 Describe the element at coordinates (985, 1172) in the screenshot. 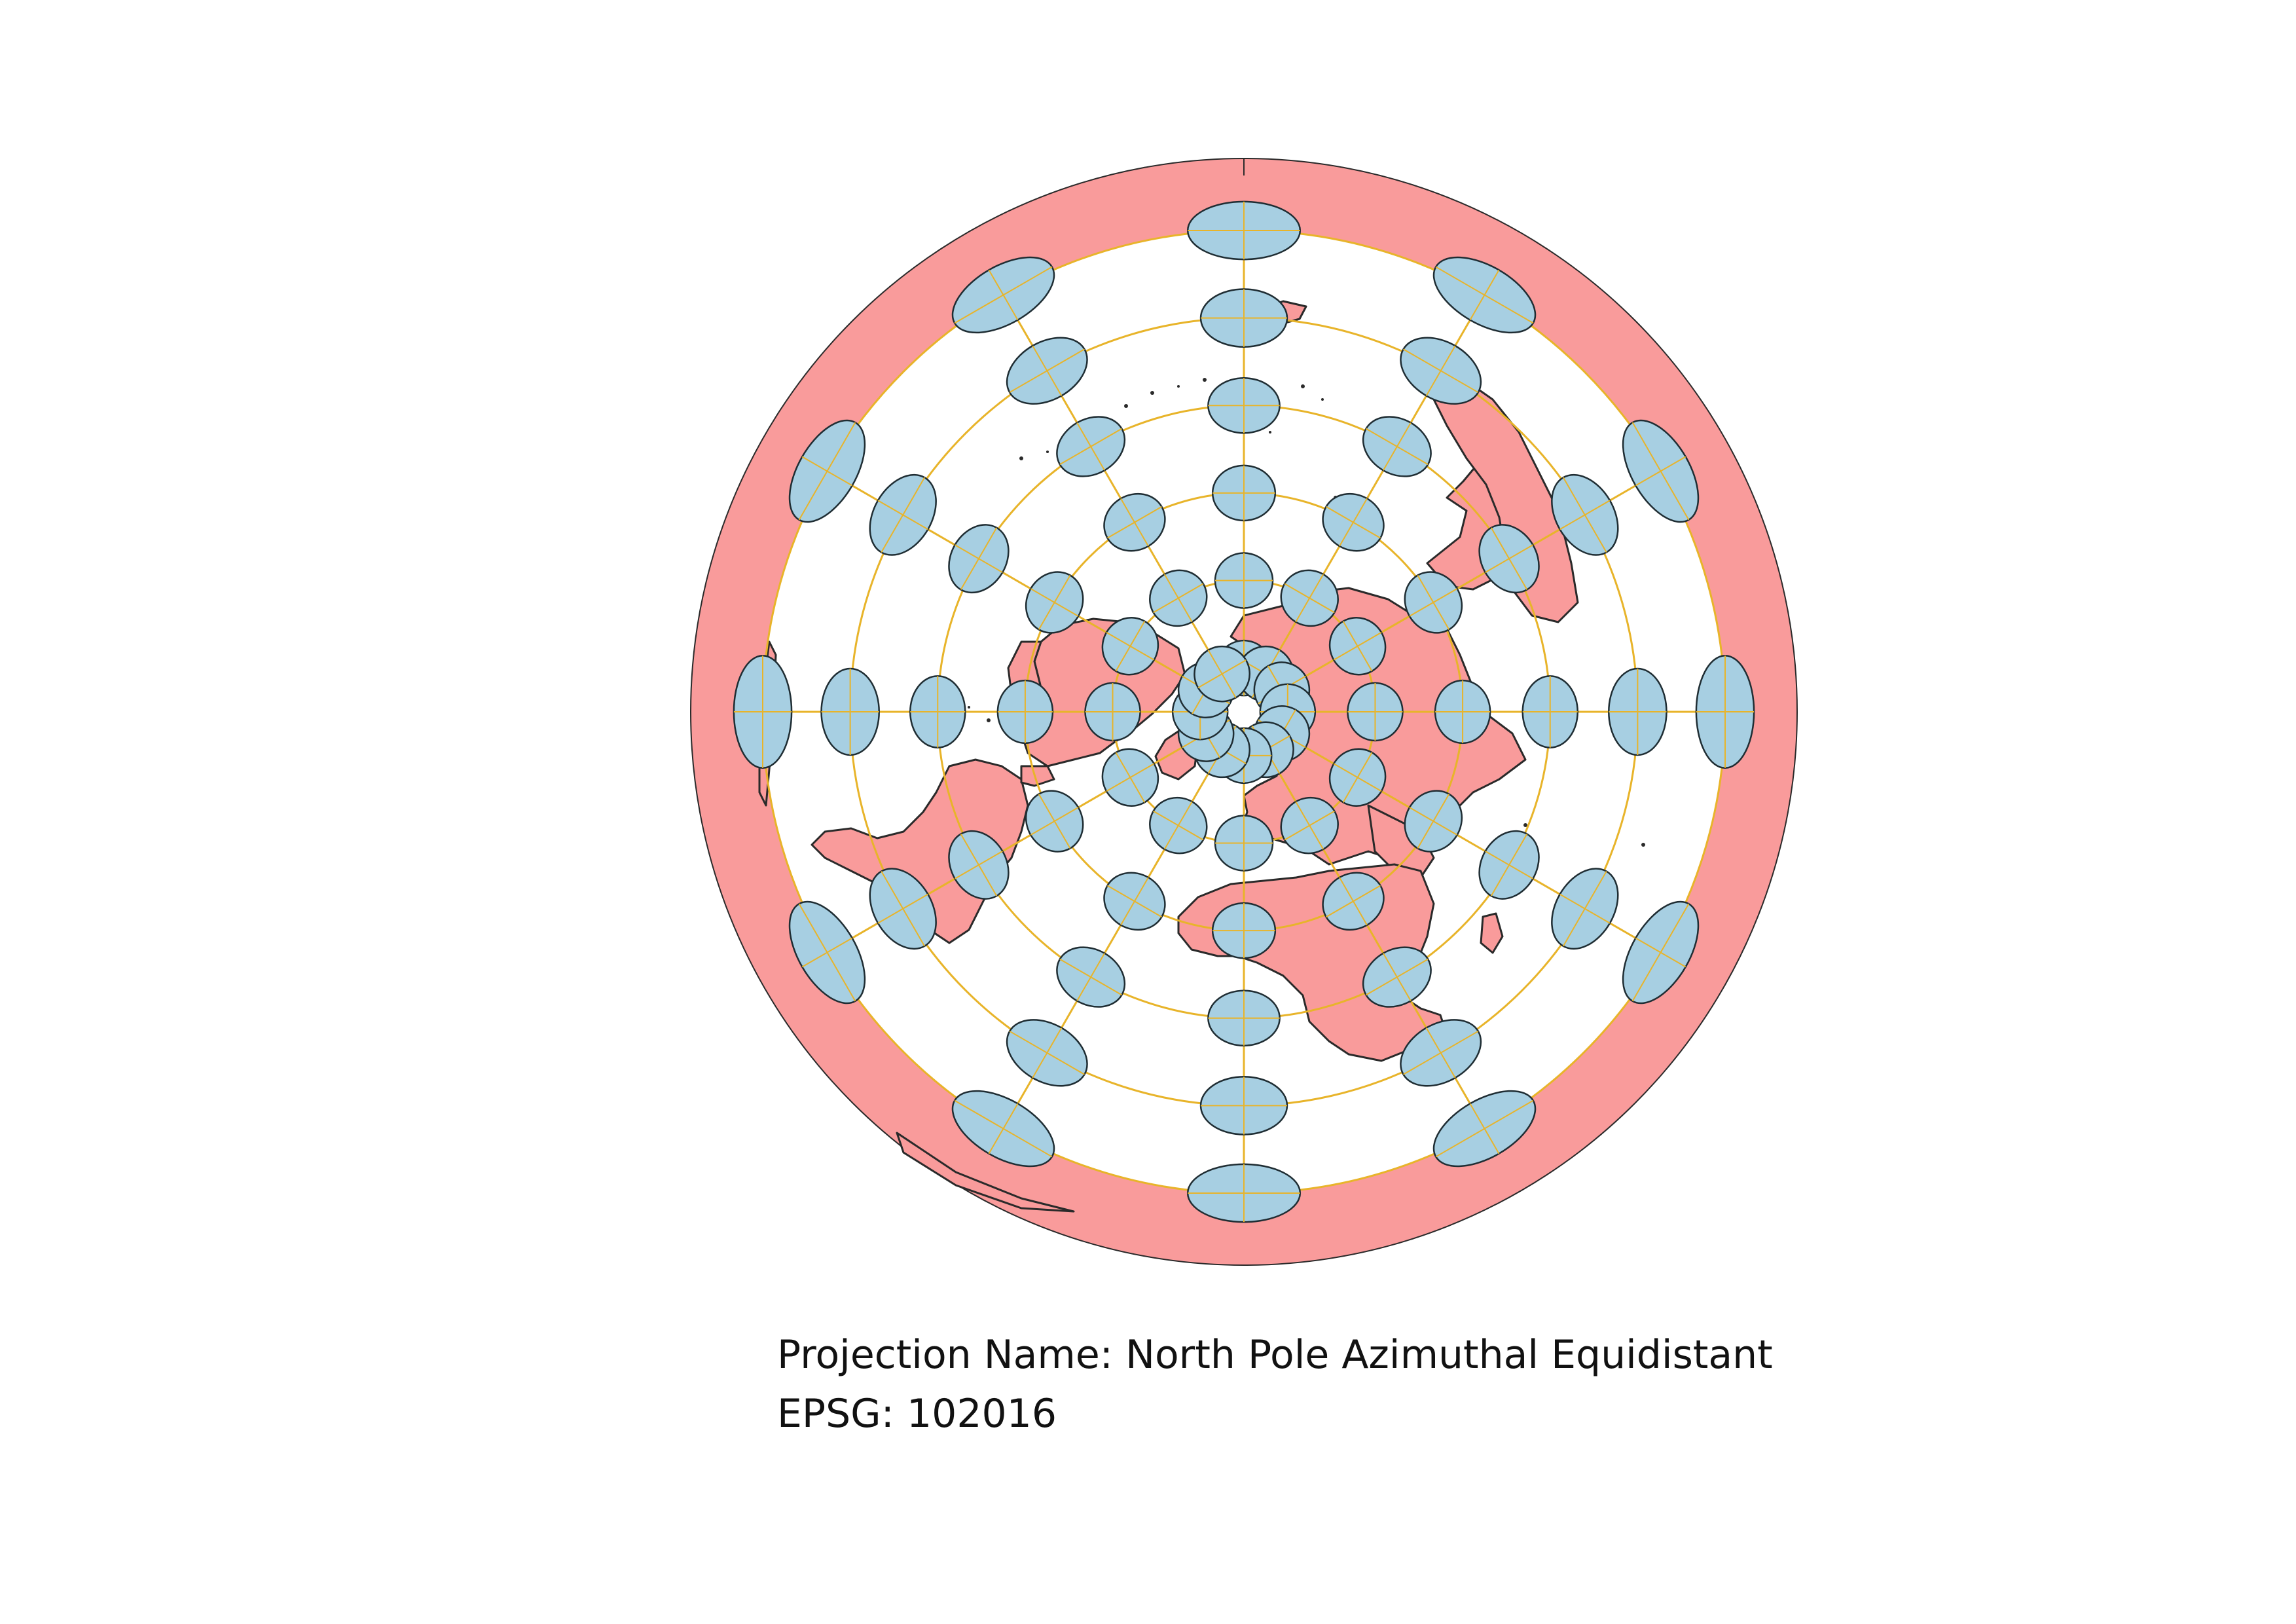

I see `landmass-southern-fringe-south` at that location.